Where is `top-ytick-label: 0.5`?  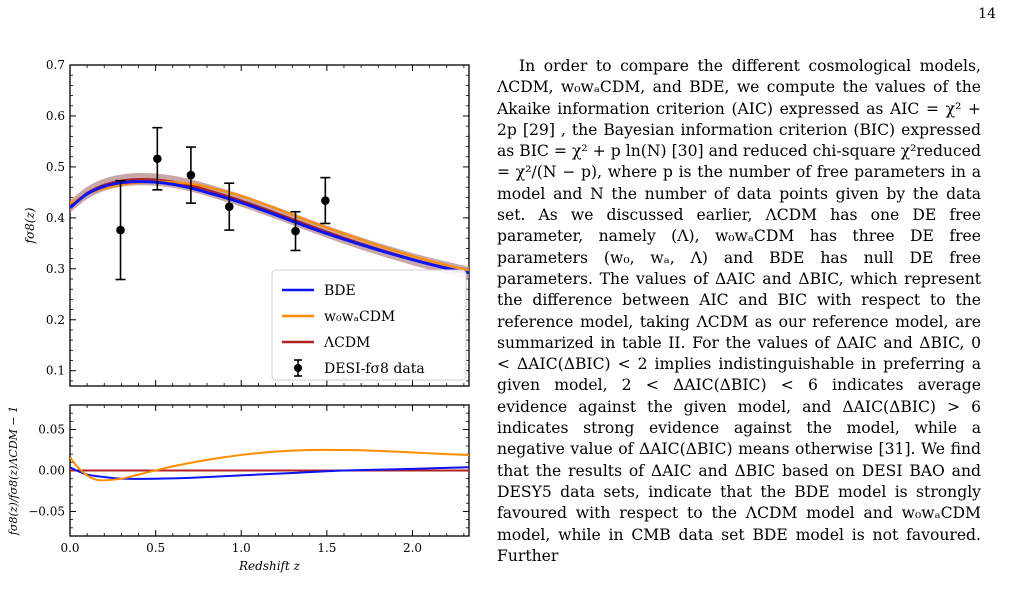 top-ytick-label: 0.5 is located at coordinates (55, 167).